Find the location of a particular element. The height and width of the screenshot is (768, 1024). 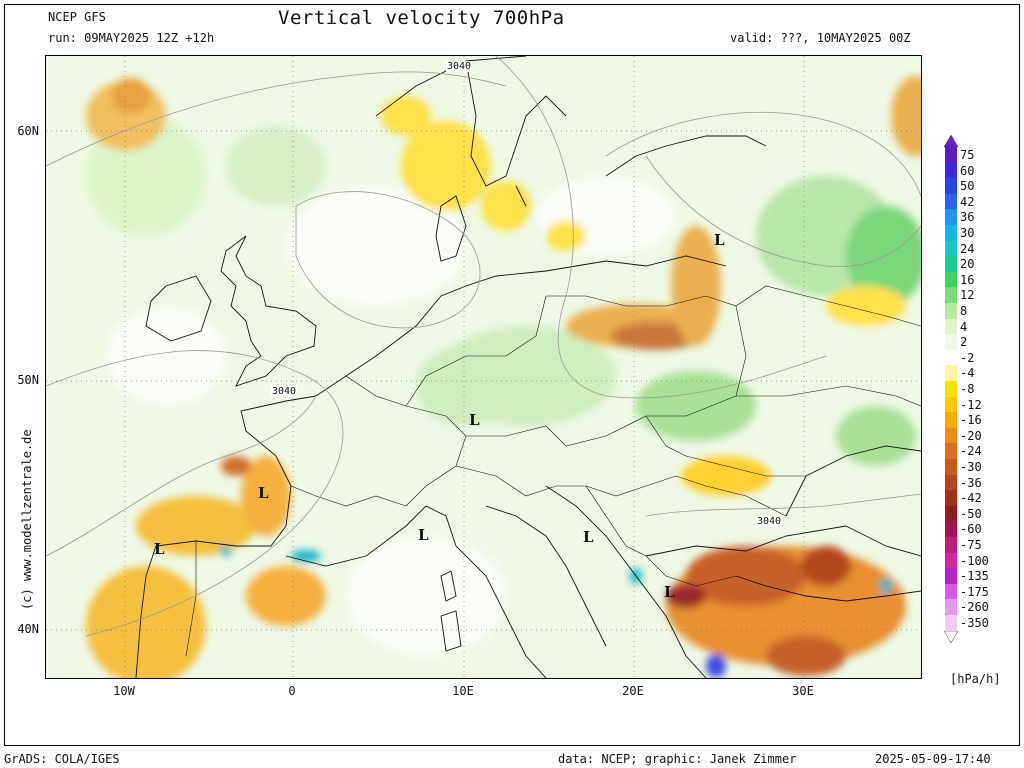

legend-level-label: -42 is located at coordinates (971, 498).